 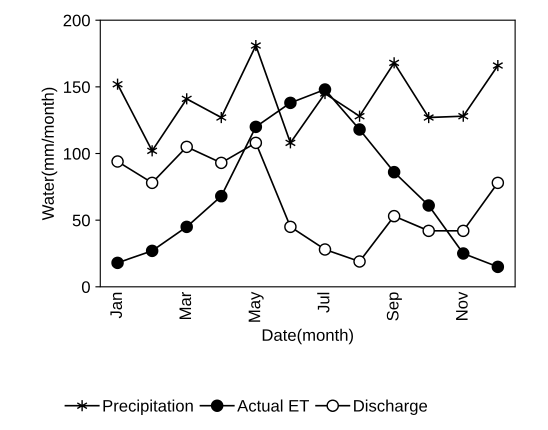 What do you see at coordinates (81, 220) in the screenshot?
I see `y-tick-label: 50` at bounding box center [81, 220].